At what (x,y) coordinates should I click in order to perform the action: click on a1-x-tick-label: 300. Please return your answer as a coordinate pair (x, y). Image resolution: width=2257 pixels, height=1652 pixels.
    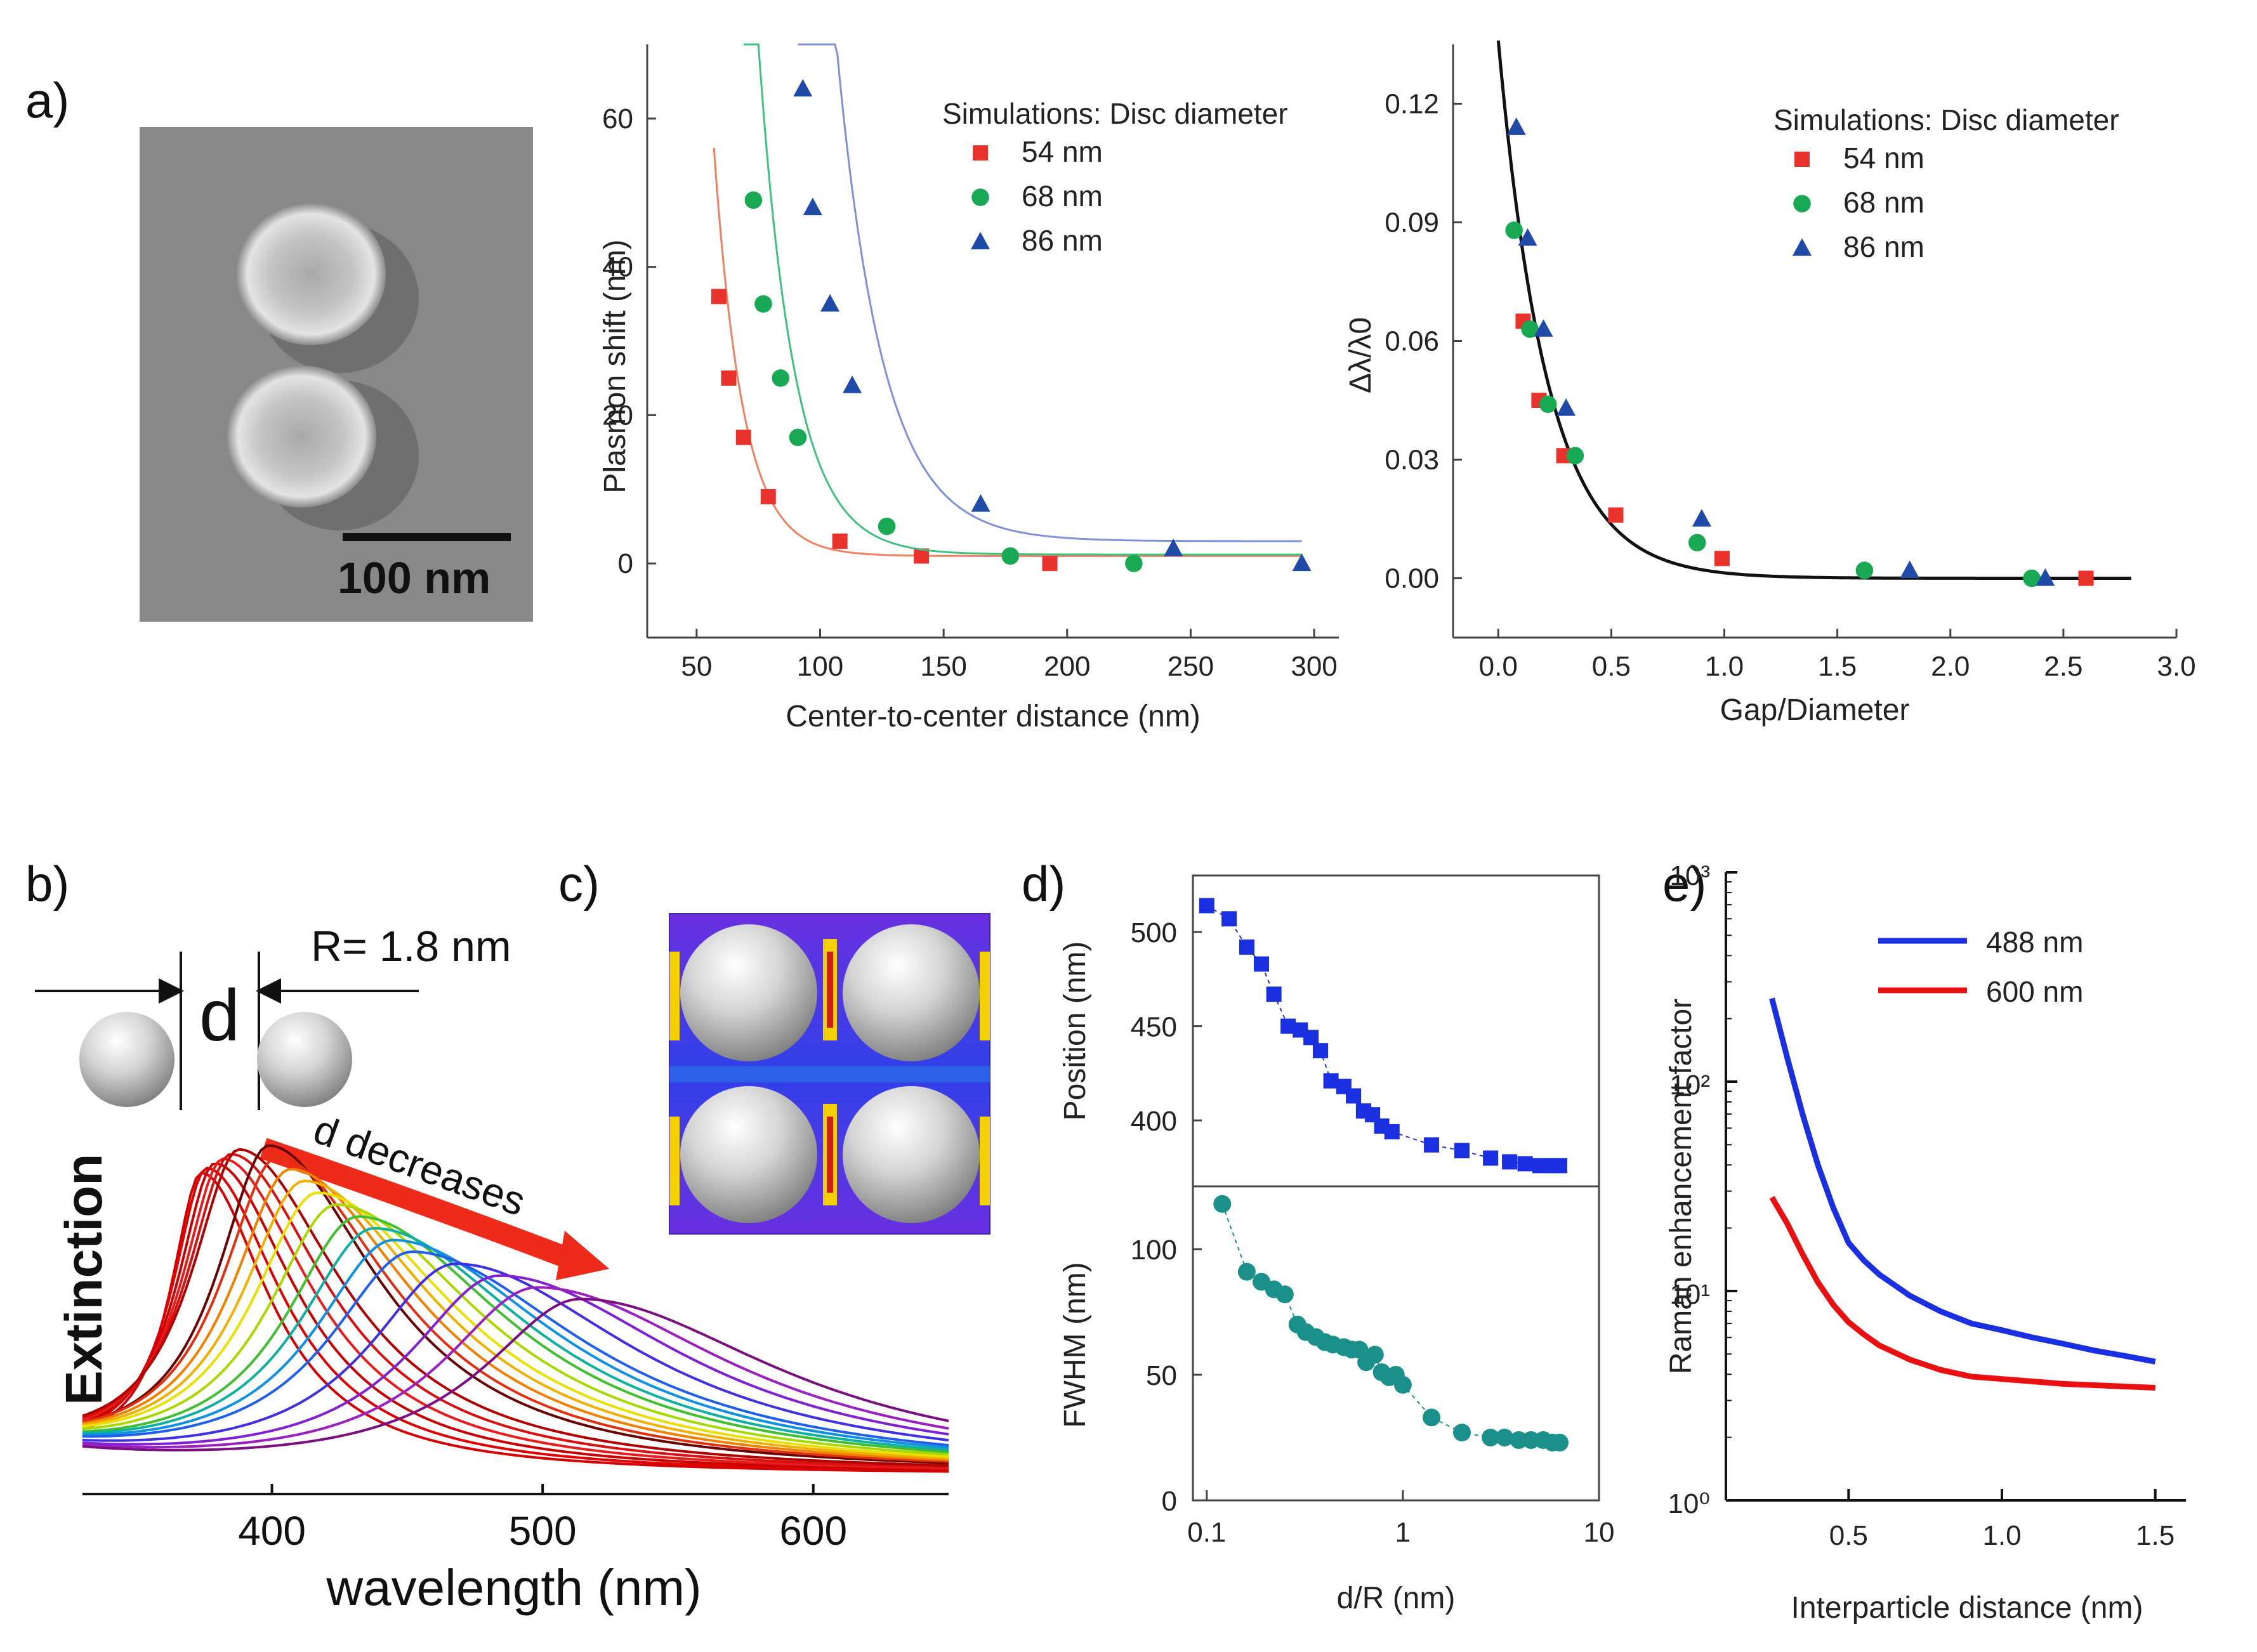
    Looking at the image, I should click on (1314, 666).